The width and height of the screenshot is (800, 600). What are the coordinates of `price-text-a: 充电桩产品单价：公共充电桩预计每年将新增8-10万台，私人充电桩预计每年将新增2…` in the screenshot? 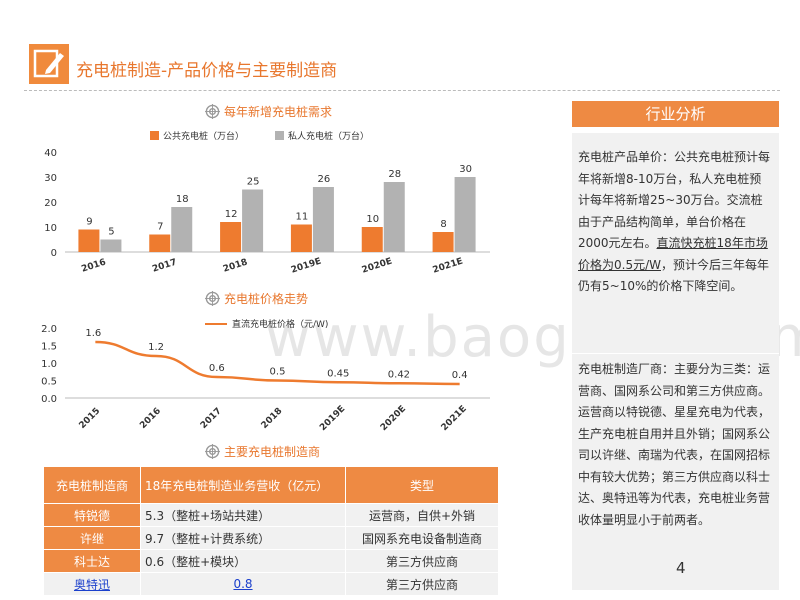 It's located at (674, 200).